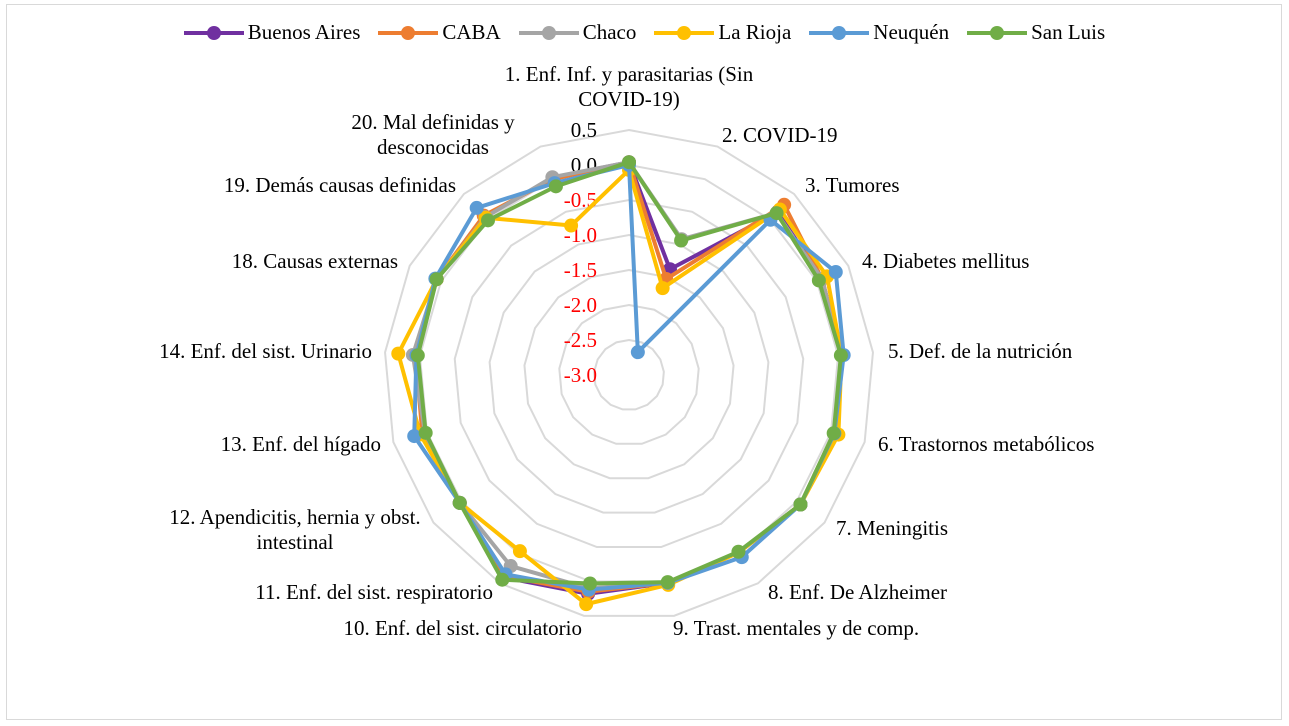  Describe the element at coordinates (609, 32) in the screenshot. I see `legend-label: Chaco` at that location.